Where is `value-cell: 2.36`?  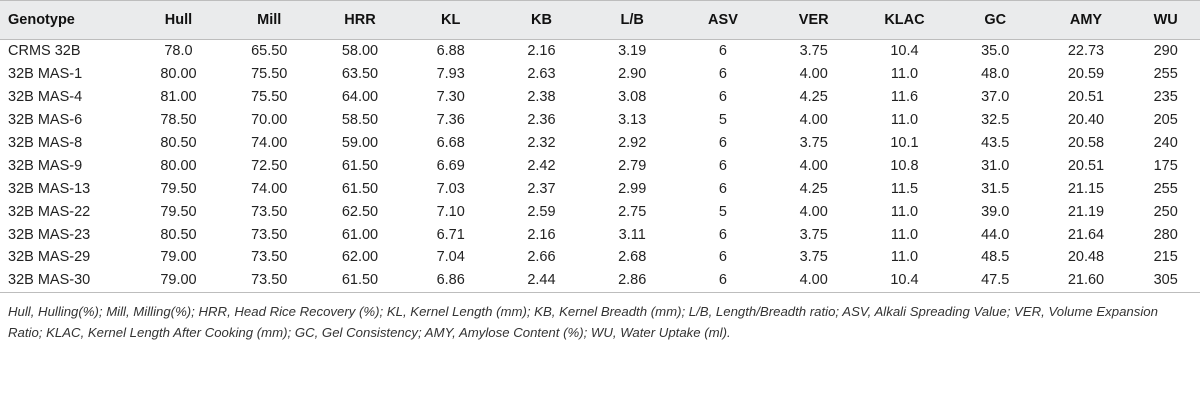 value-cell: 2.36 is located at coordinates (541, 120).